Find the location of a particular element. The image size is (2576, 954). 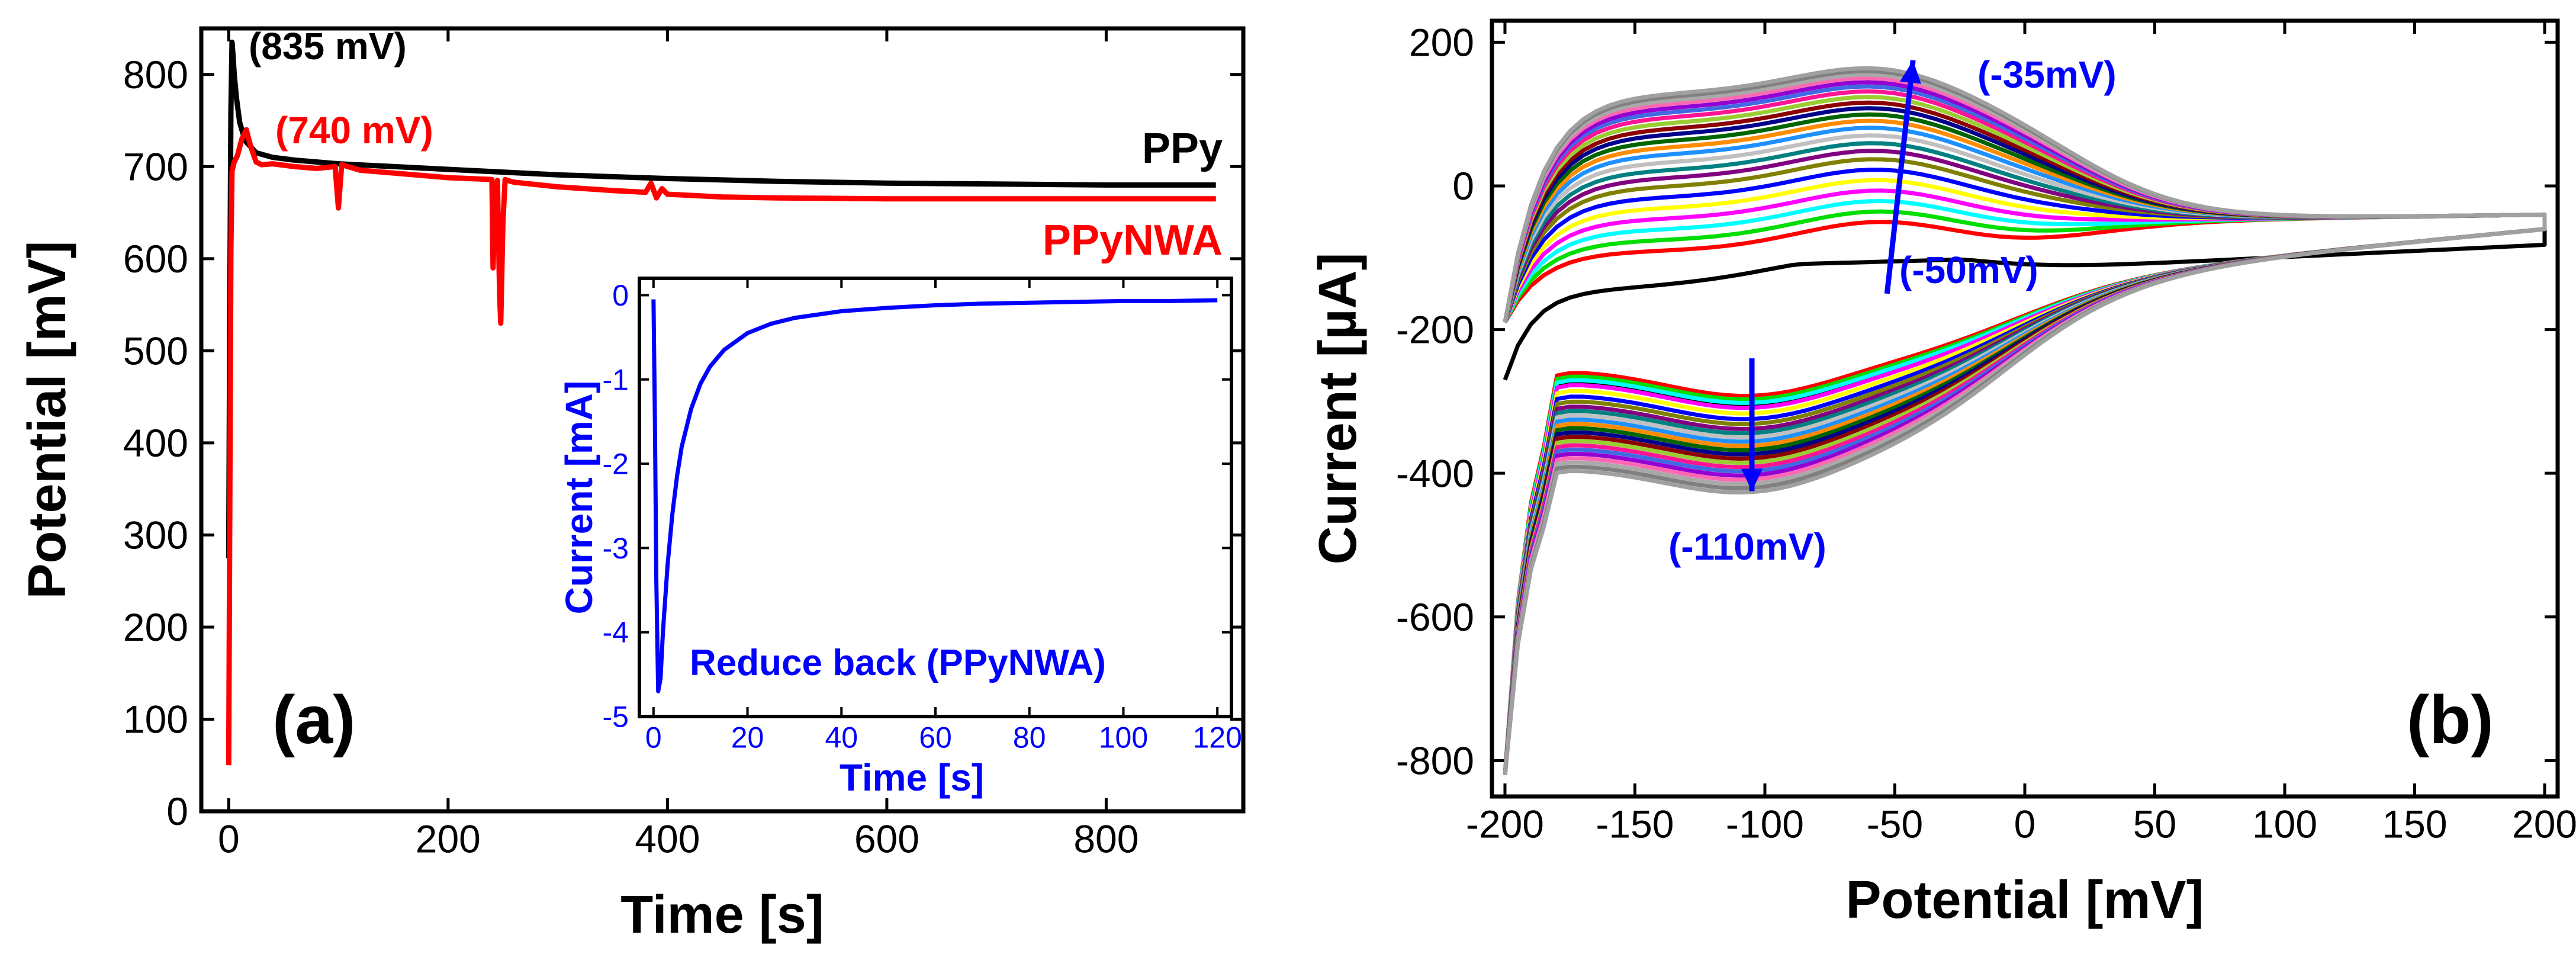

inset-y-axis-label: Current [mA] is located at coordinates (579, 498).